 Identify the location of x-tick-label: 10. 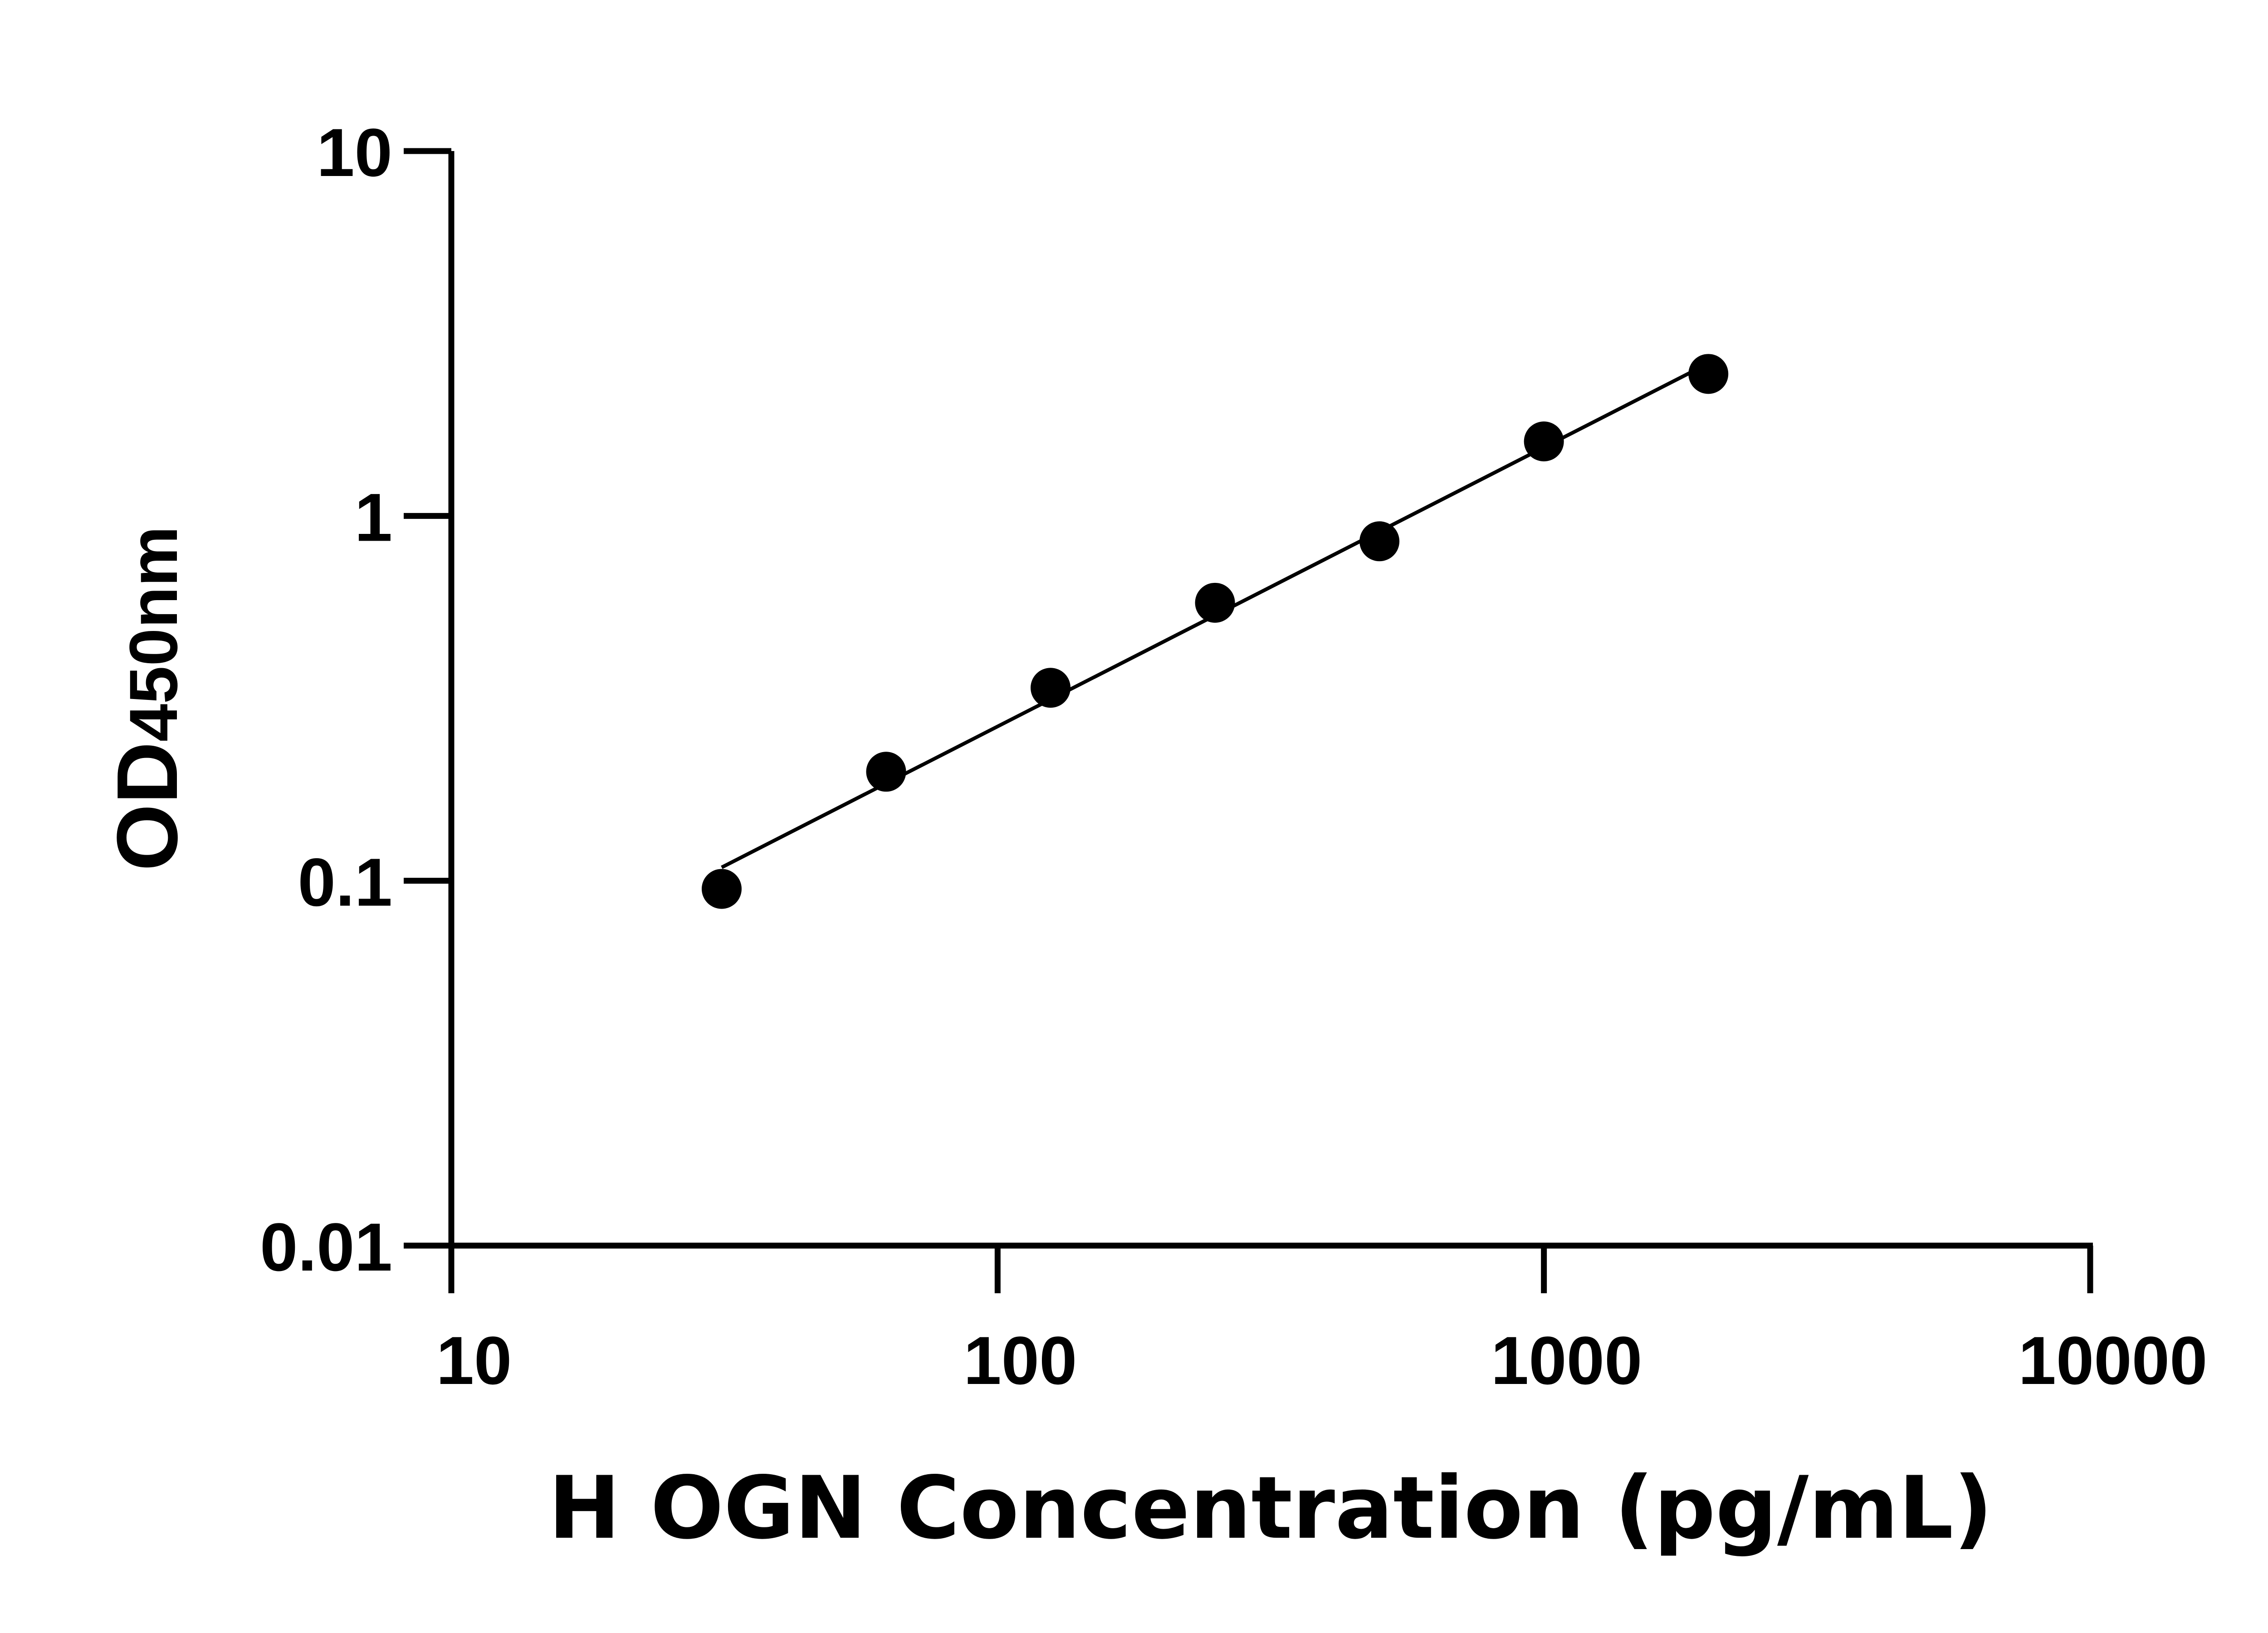
(474, 1360).